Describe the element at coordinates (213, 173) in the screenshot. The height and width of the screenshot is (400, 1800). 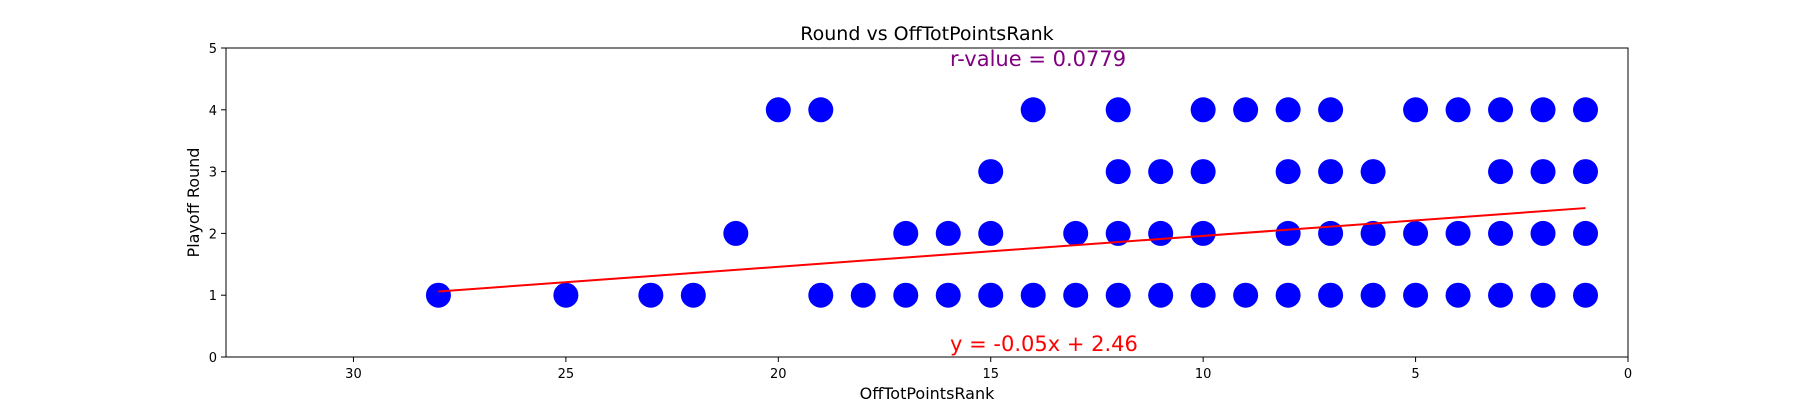
I see `y-tick-label: 3` at that location.